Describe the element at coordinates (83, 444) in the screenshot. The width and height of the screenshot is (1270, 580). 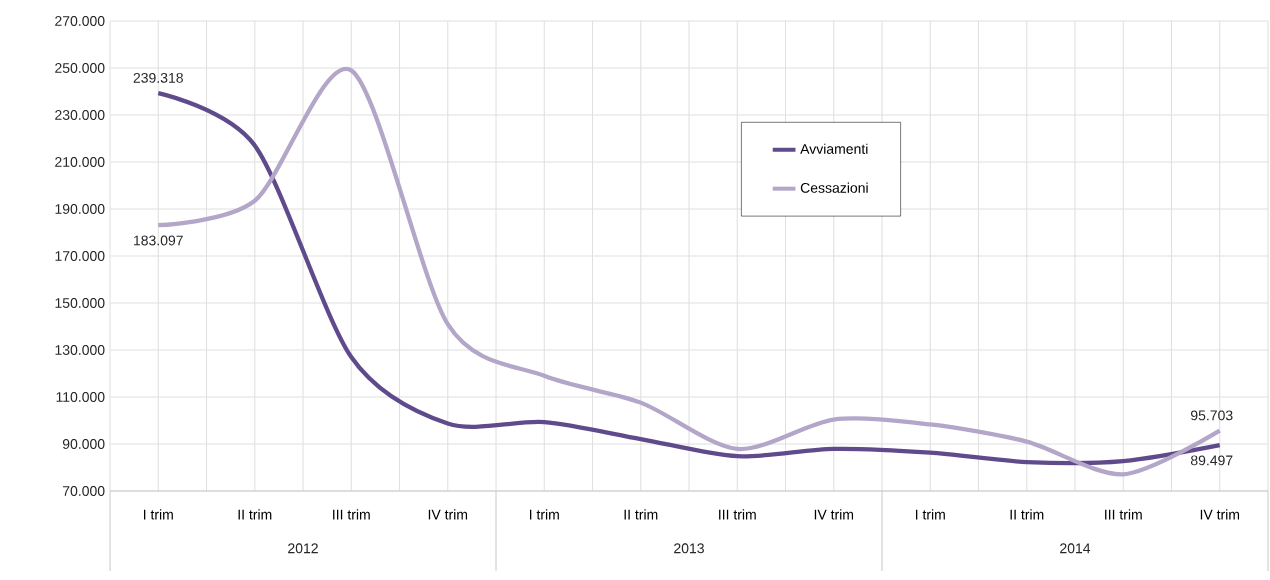
I see `y-tick-label: 90.000` at that location.